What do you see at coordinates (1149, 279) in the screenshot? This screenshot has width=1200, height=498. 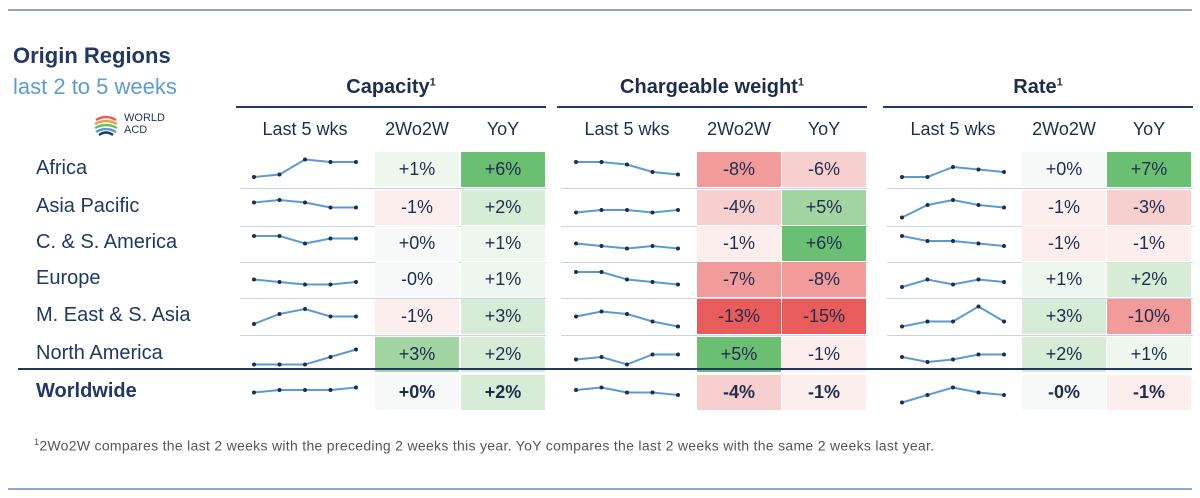 I see `rate-yoy-cell-europe: +2%` at bounding box center [1149, 279].